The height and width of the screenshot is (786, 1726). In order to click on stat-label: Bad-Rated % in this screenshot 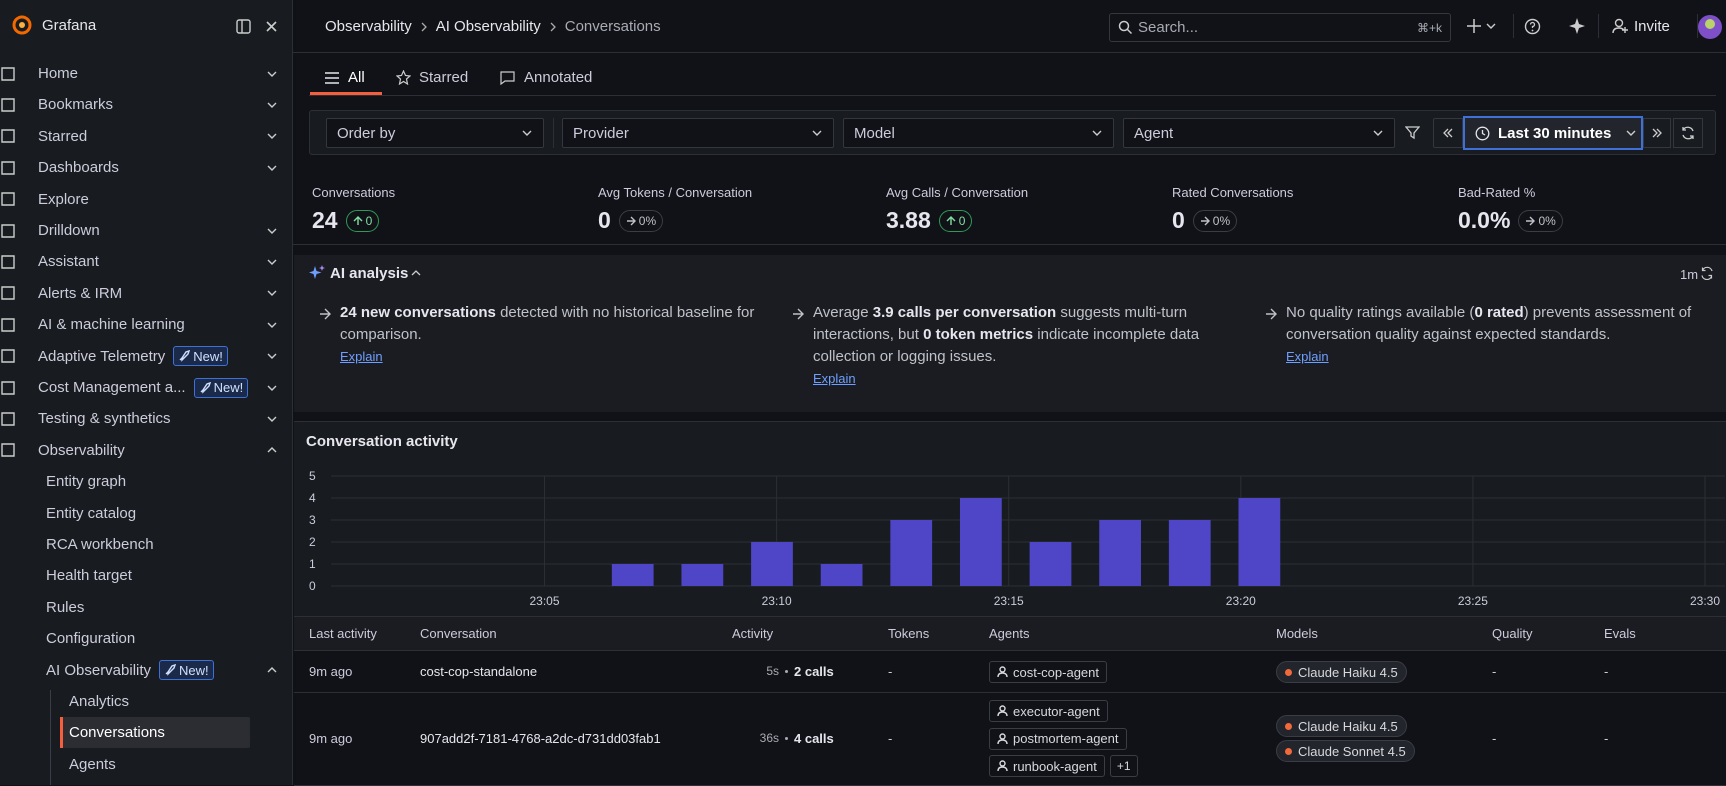, I will do `click(1497, 192)`.